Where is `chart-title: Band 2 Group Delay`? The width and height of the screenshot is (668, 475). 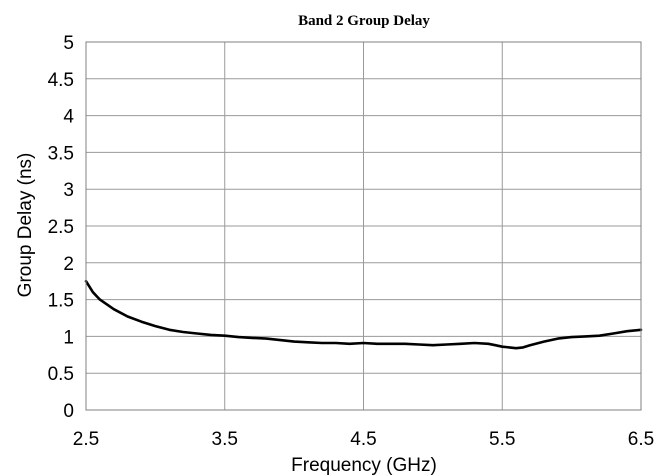 chart-title: Band 2 Group Delay is located at coordinates (364, 21).